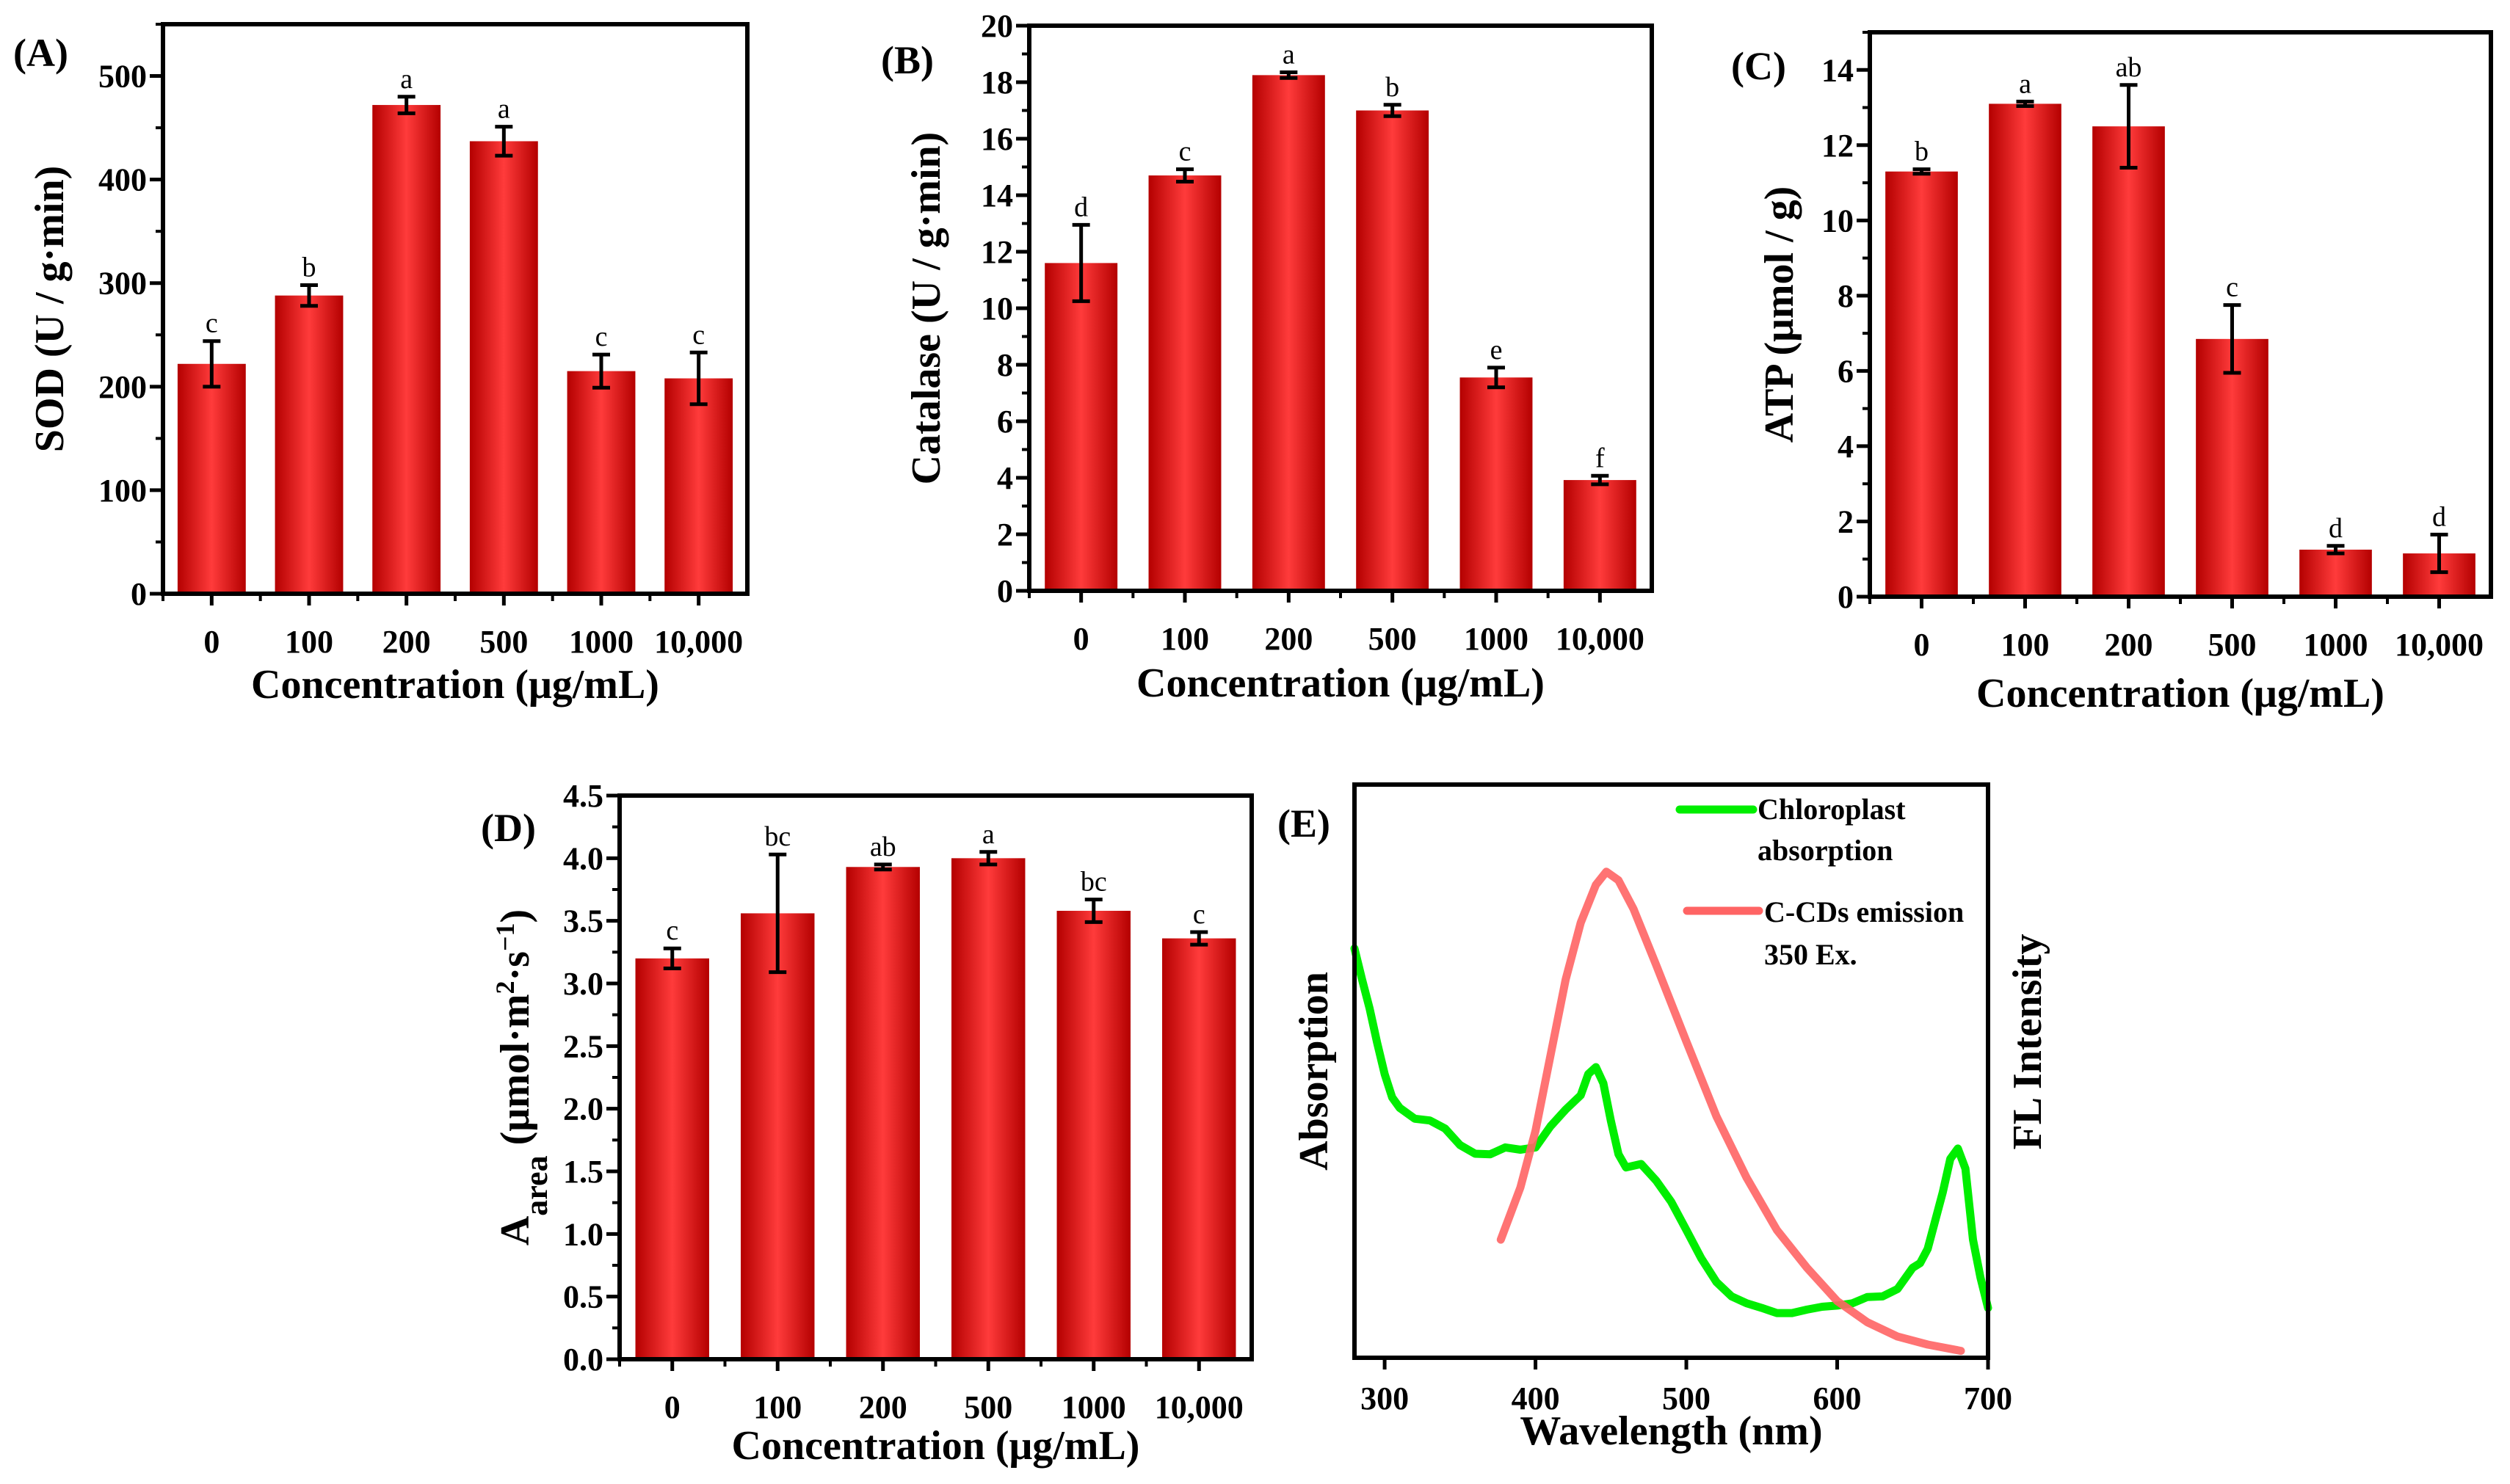 The image size is (2510, 1484). What do you see at coordinates (1005, 478) in the screenshot?
I see `y-tick-label: 4` at bounding box center [1005, 478].